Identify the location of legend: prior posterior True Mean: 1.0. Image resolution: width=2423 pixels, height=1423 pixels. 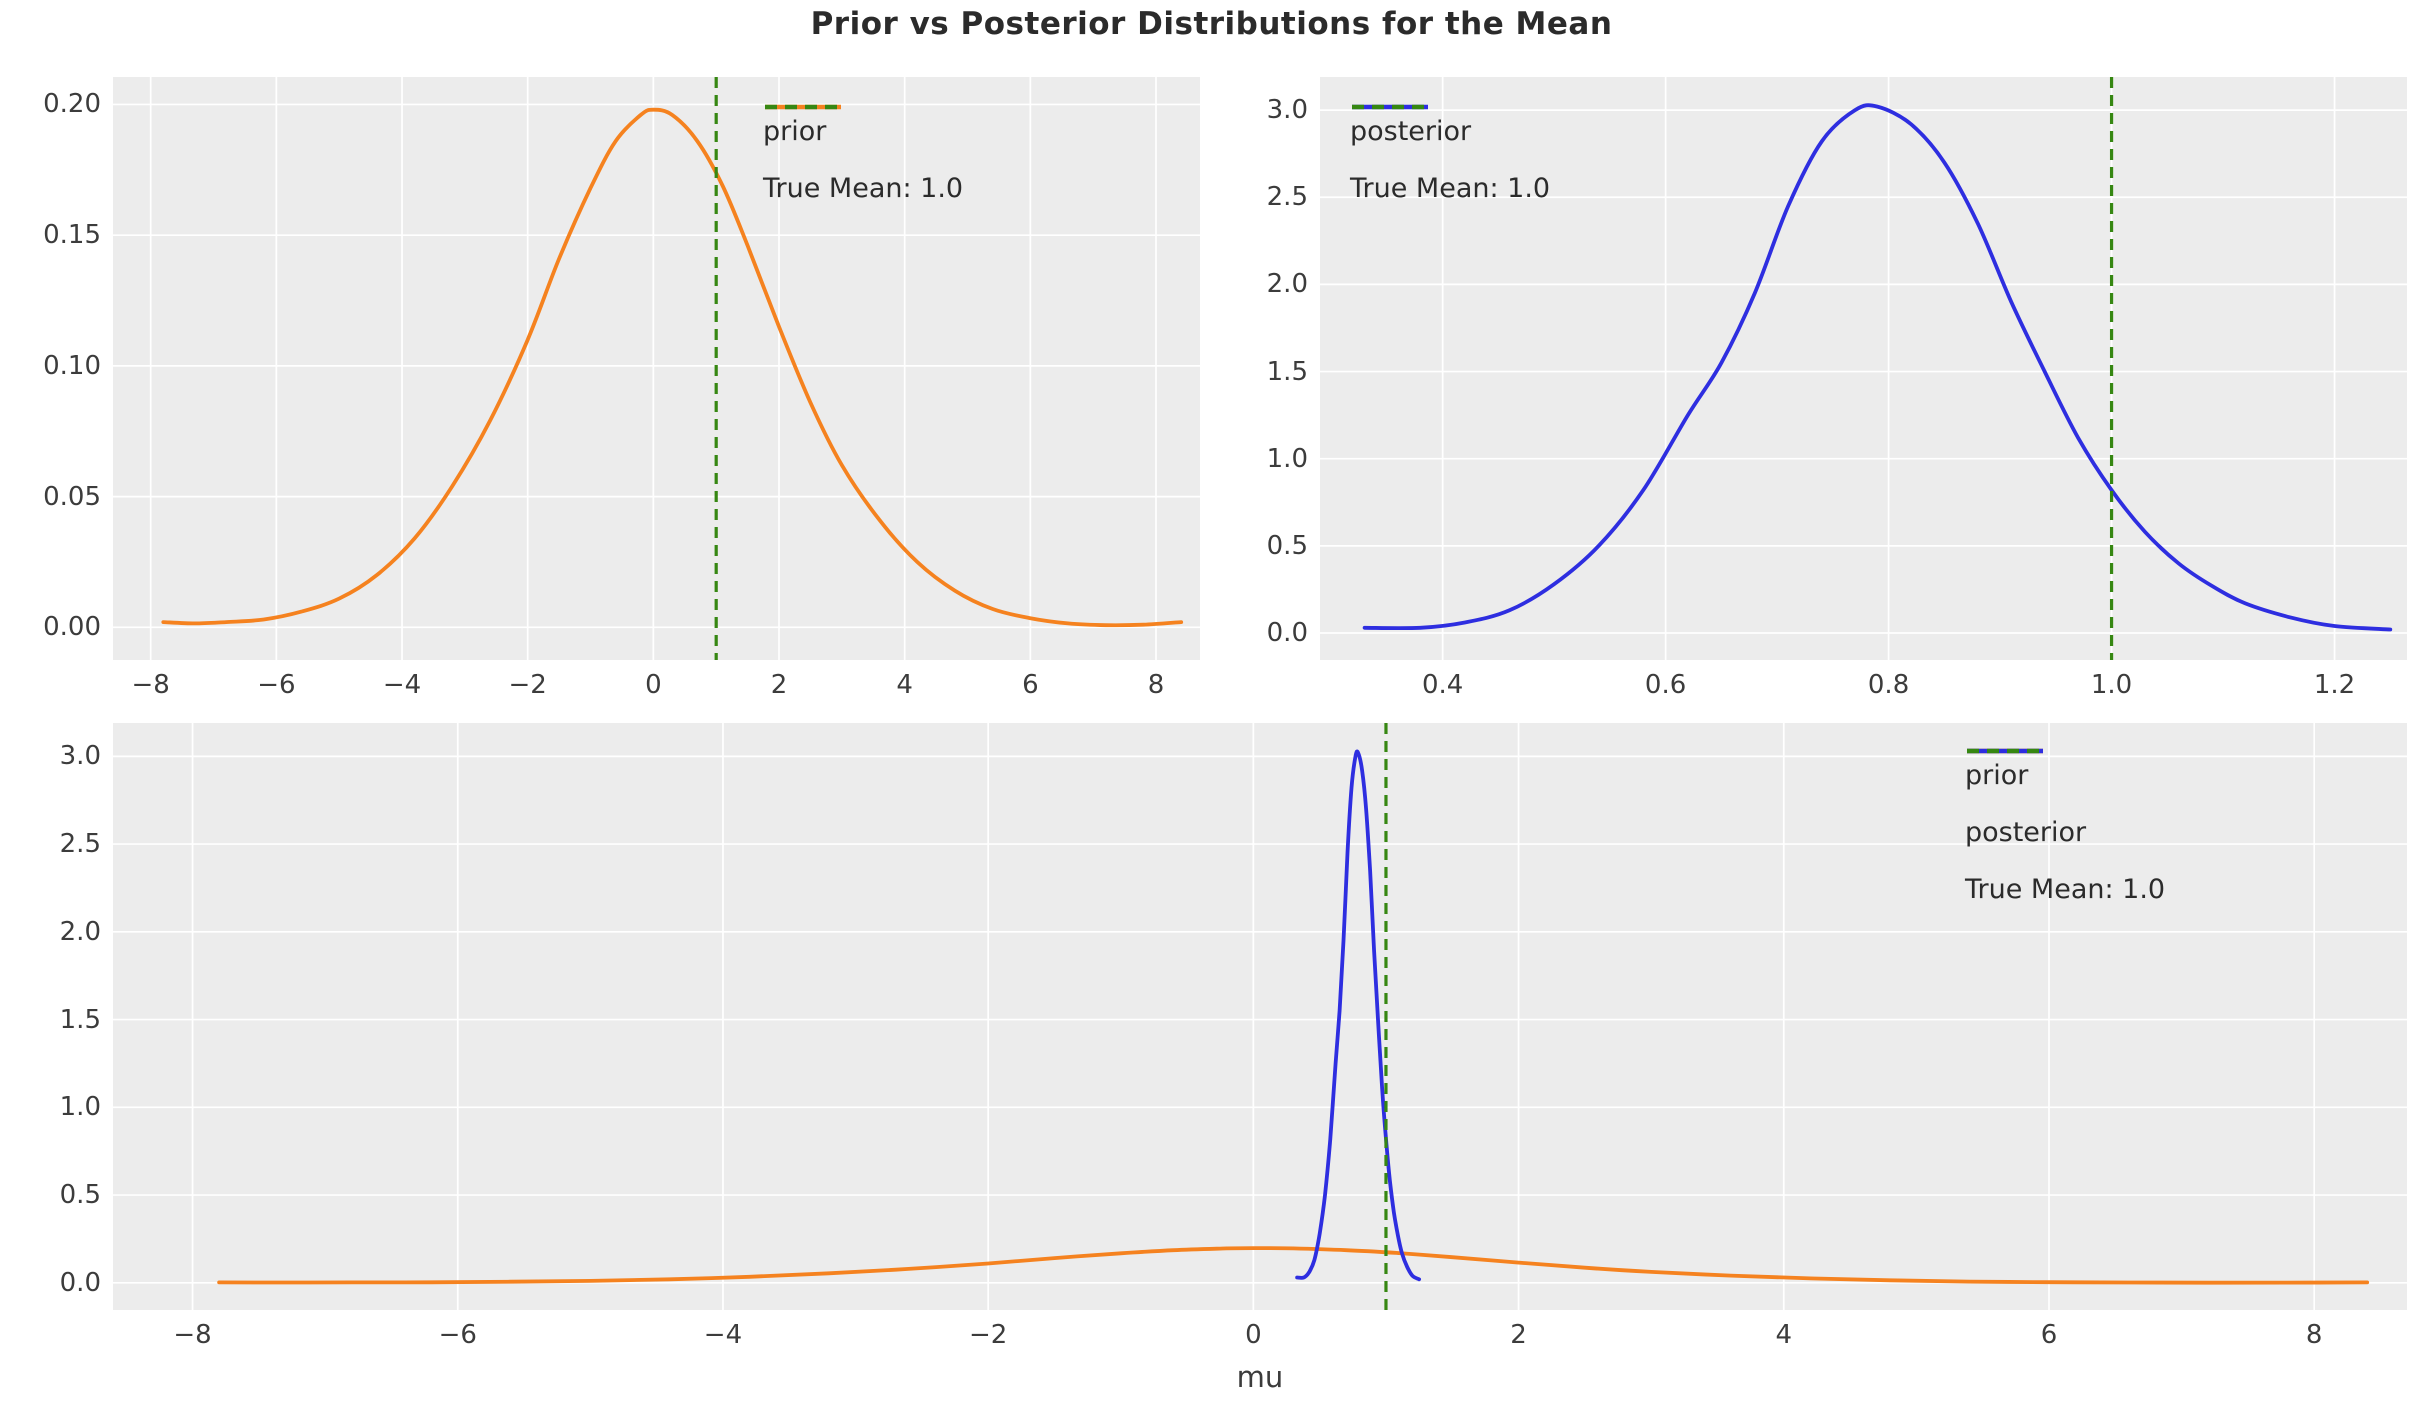
(2065, 832).